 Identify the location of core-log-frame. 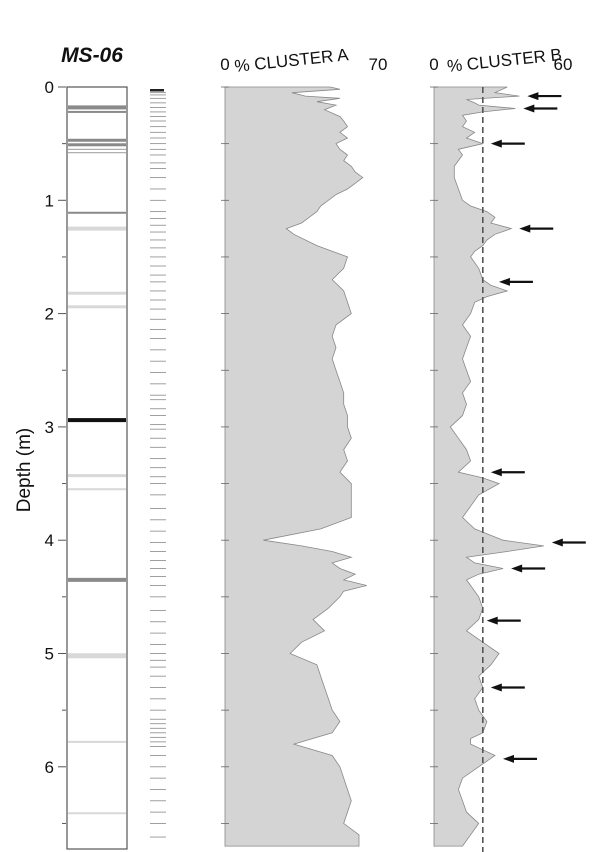
(97, 468).